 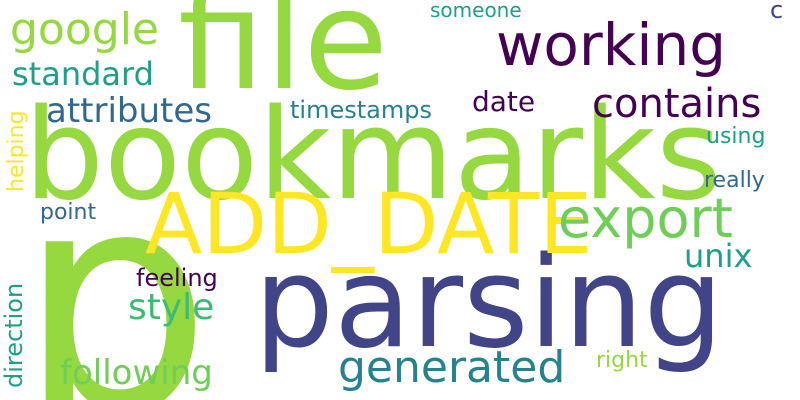 I want to click on word-point: point, so click(x=68, y=212).